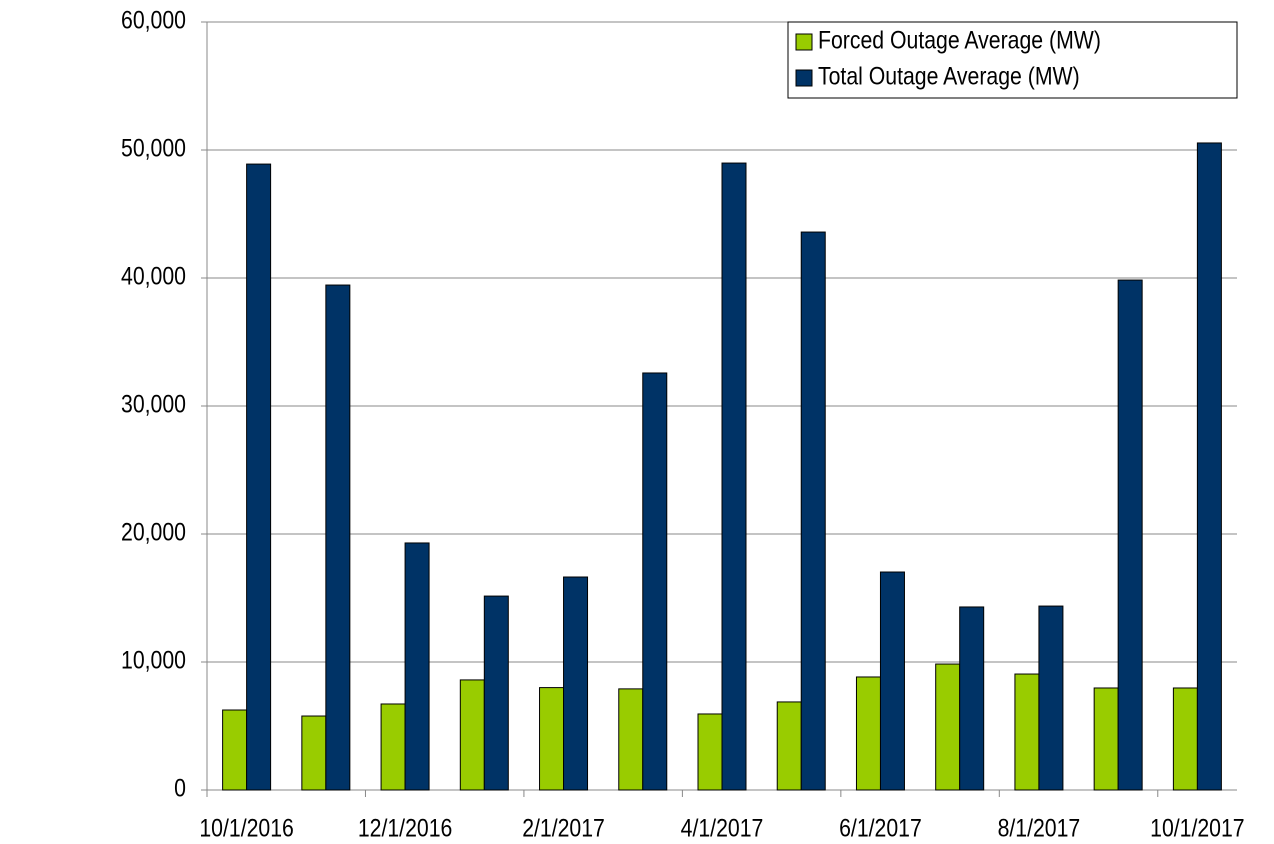 The width and height of the screenshot is (1274, 844). Describe the element at coordinates (563, 828) in the screenshot. I see `x-tick-label: 2/1/2017` at that location.